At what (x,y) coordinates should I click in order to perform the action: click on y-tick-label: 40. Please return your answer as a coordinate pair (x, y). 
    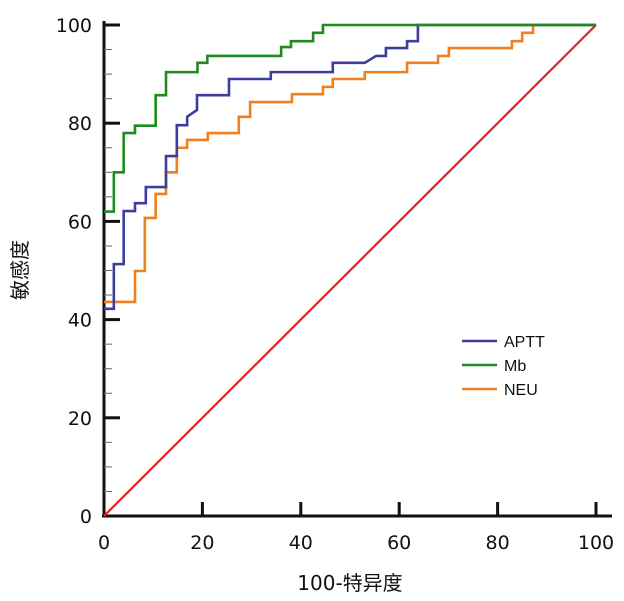
    Looking at the image, I should click on (80, 321).